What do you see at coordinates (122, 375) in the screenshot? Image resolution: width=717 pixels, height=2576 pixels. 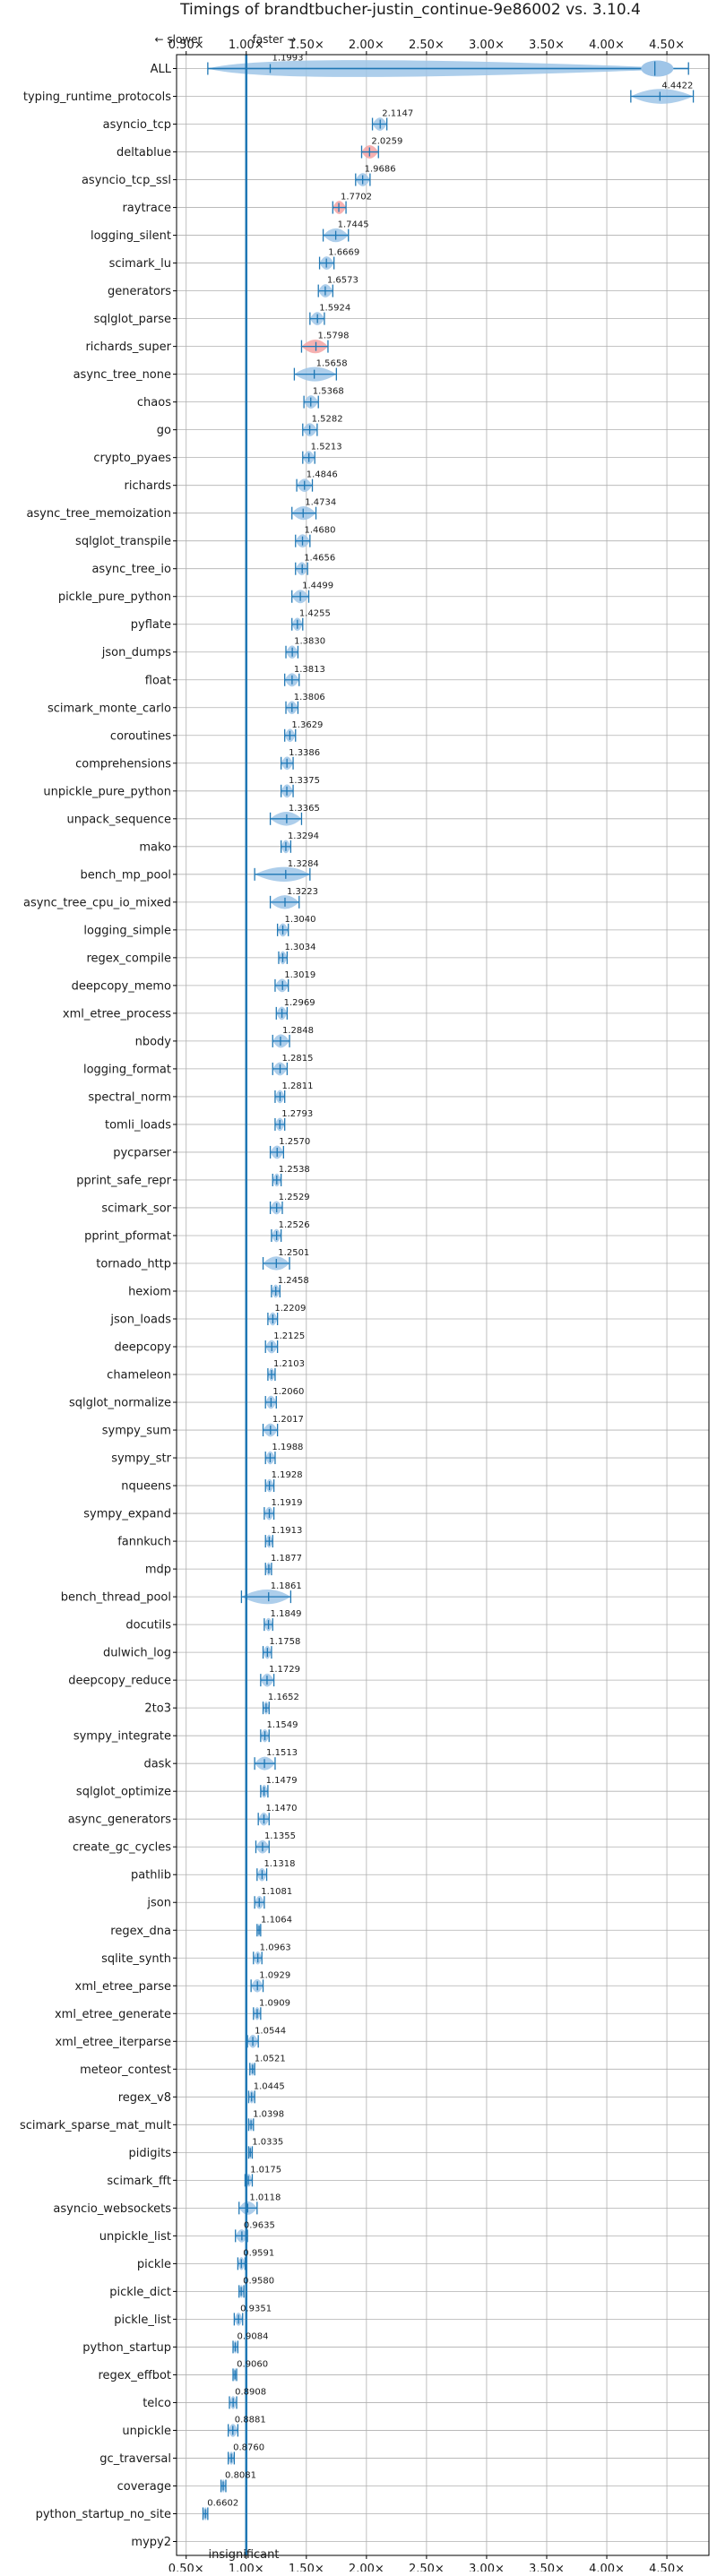 I see `y-tick-label-async-tree-none: async_tree_none` at bounding box center [122, 375].